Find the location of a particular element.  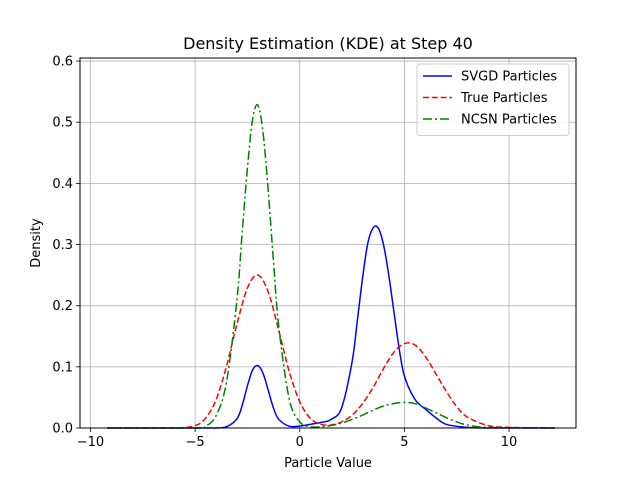

x-tick-label: 5 is located at coordinates (404, 442).